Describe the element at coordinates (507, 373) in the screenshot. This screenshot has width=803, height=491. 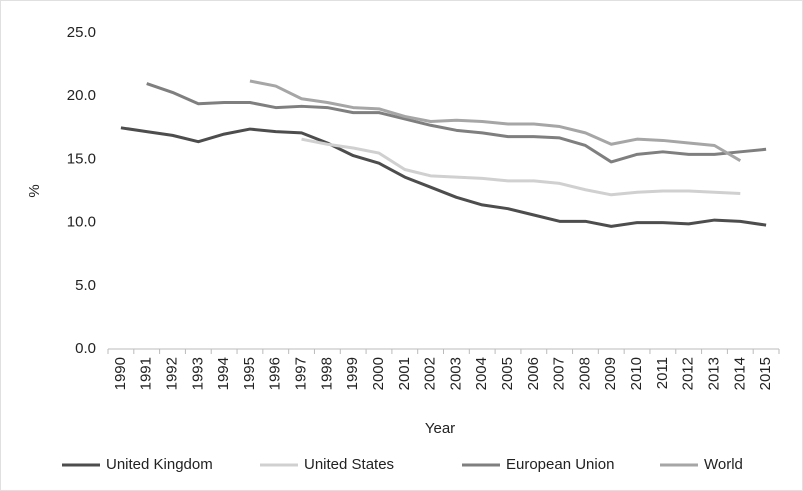
I see `x-tick-label: 2005` at that location.